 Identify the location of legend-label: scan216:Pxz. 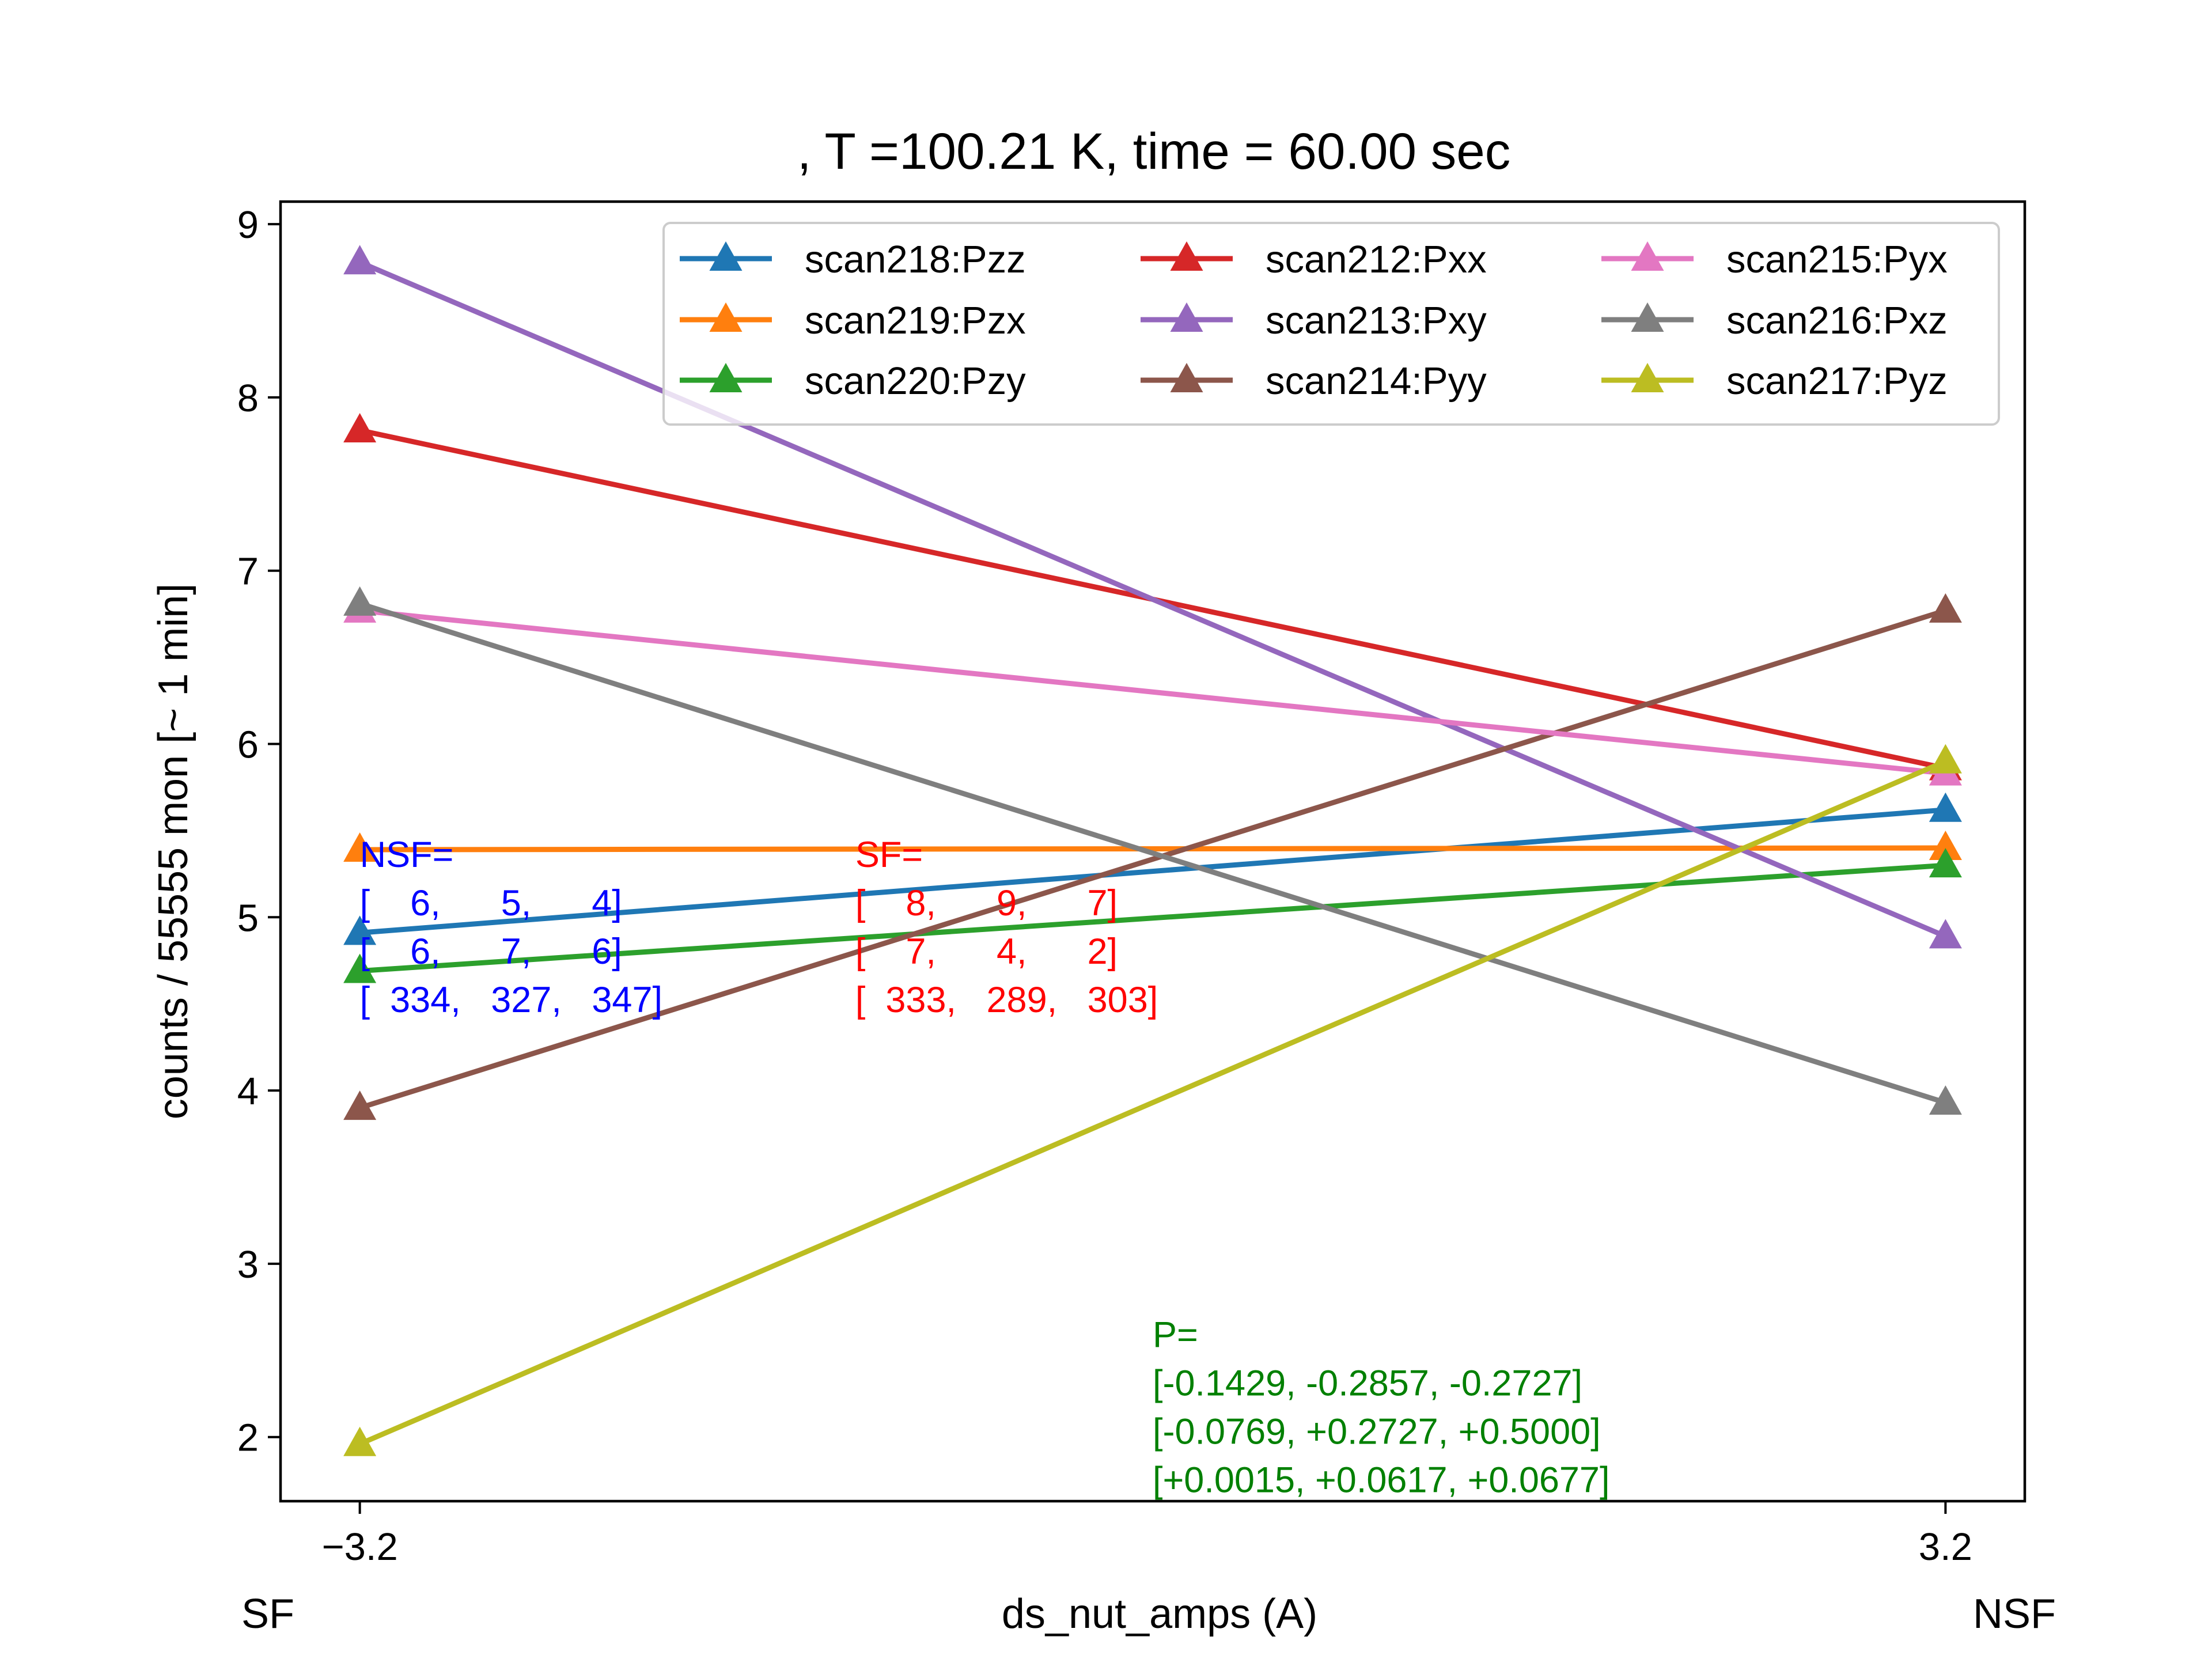
(1837, 320).